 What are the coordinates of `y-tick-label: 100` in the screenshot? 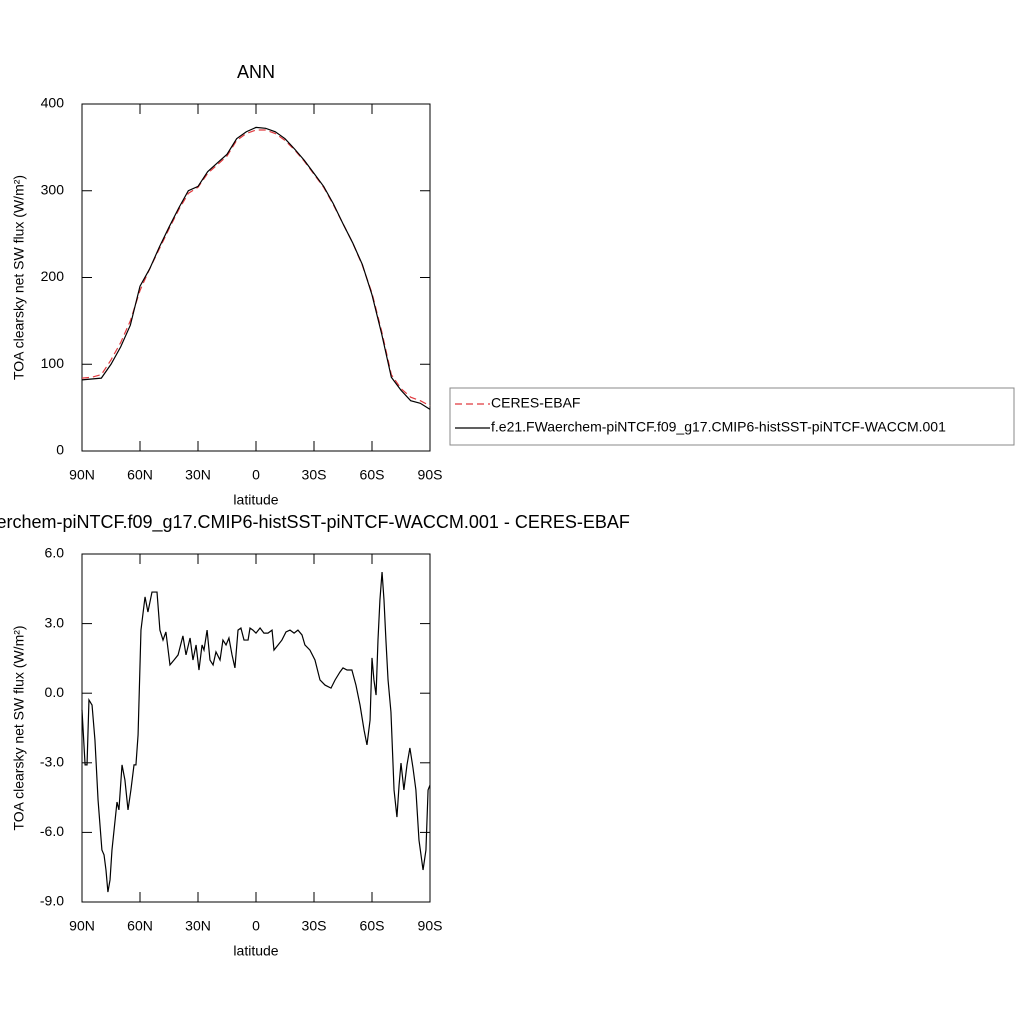 It's located at (53, 363).